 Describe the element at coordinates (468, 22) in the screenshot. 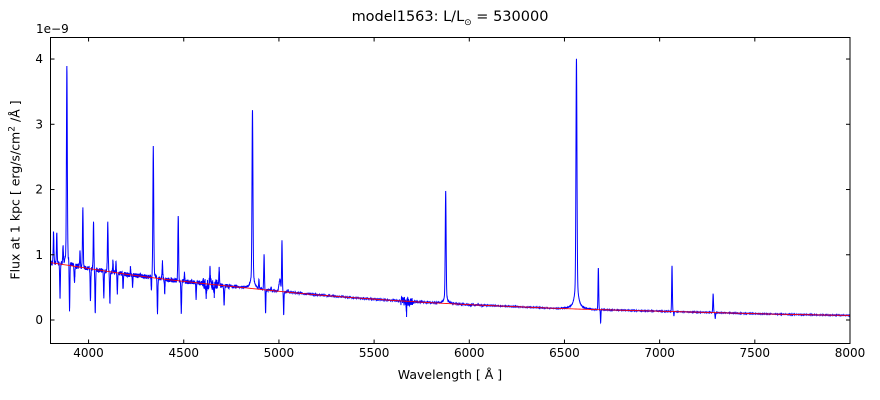

I see `sun-symbol: ⊙` at that location.